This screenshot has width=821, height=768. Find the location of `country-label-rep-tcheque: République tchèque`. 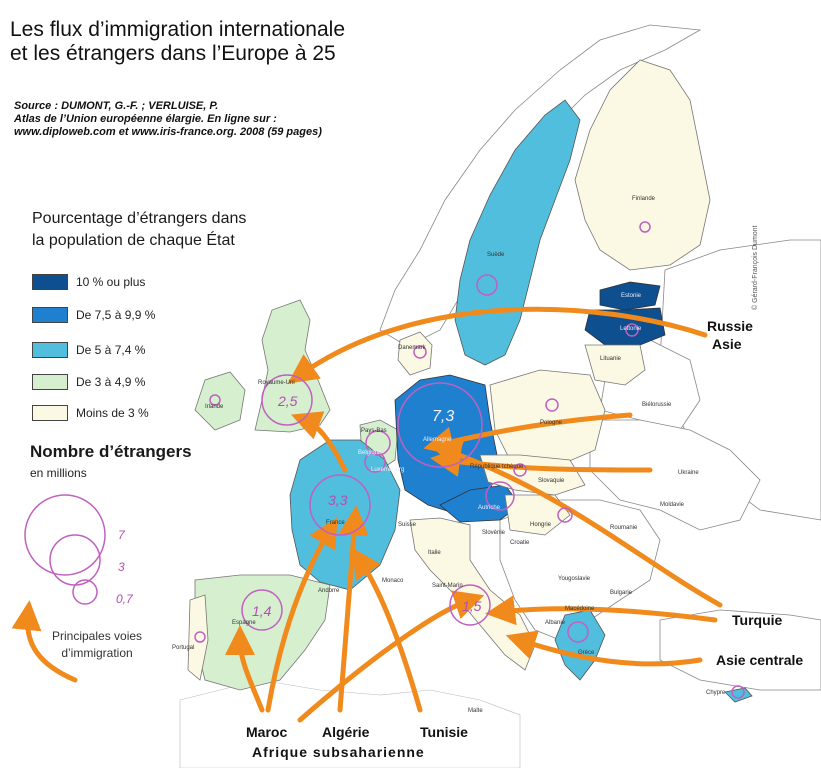

country-label-rep-tcheque: République tchèque is located at coordinates (497, 467).